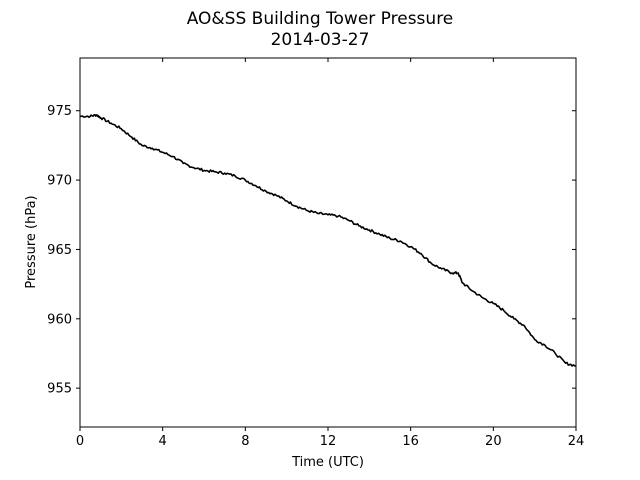 The height and width of the screenshot is (480, 640). What do you see at coordinates (59, 181) in the screenshot?
I see `y-tick-label: 970` at bounding box center [59, 181].